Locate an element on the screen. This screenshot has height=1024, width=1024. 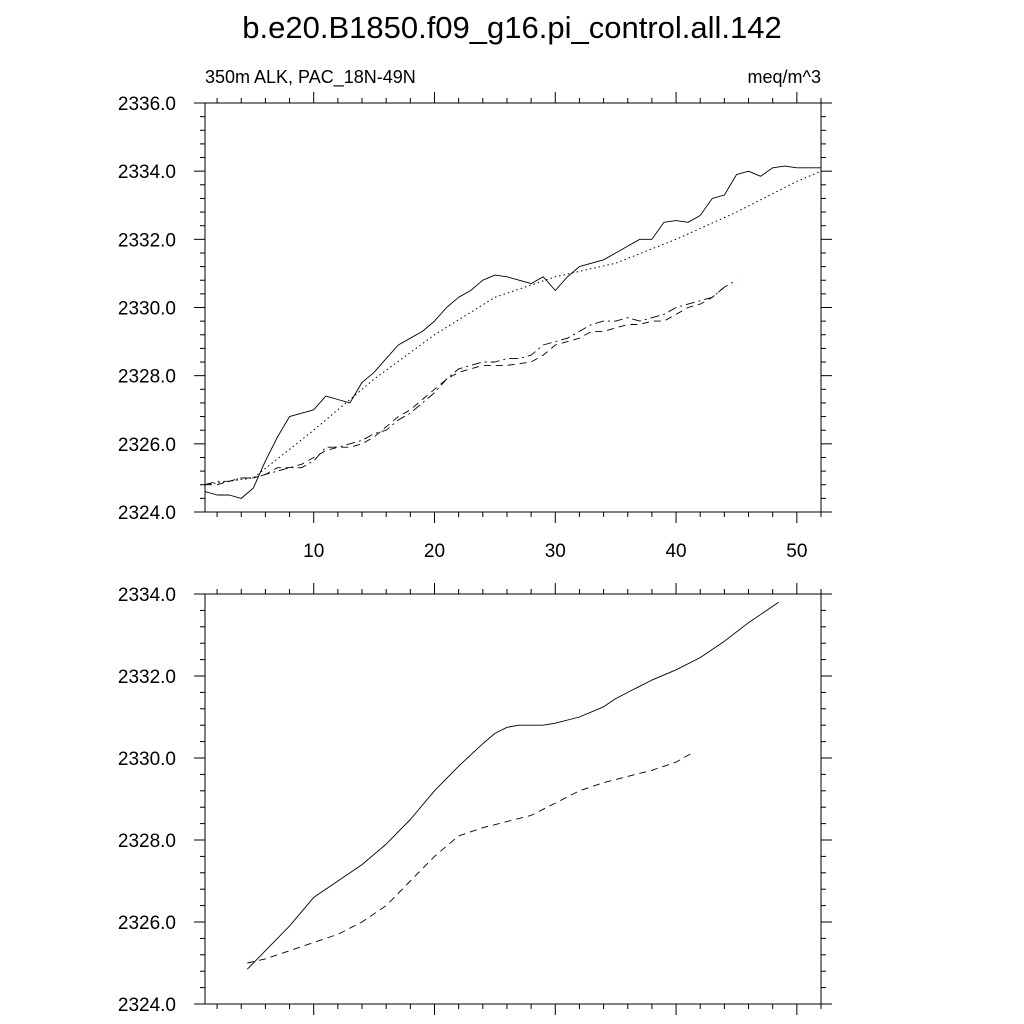
y-tick-label: 2336.0 is located at coordinates (147, 104).